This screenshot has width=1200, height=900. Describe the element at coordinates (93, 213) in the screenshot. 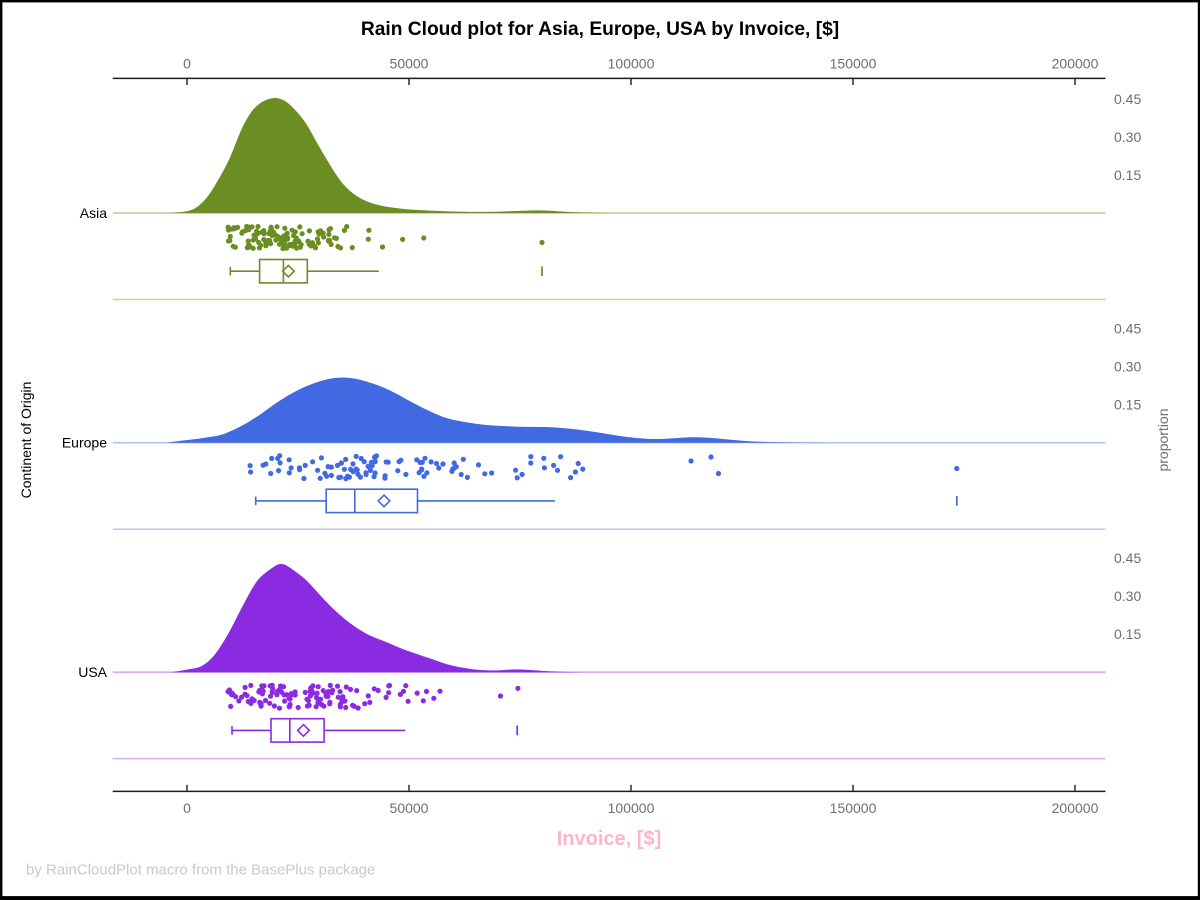

I see `svg-text: Asia` at that location.